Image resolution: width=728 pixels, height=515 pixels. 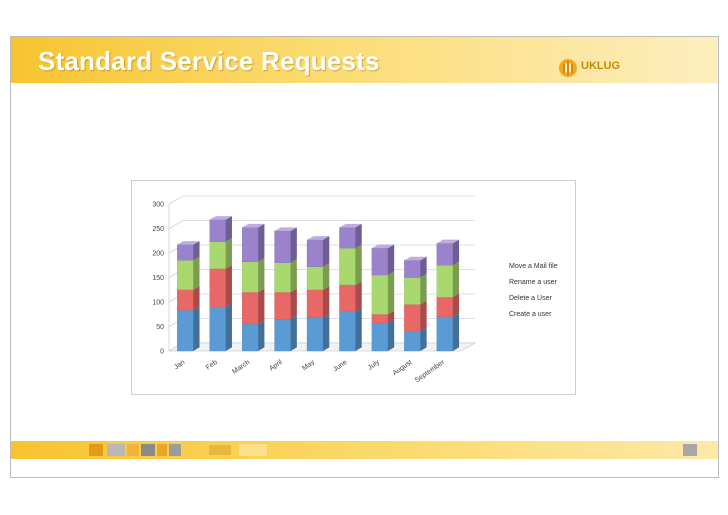 What do you see at coordinates (241, 367) in the screenshot?
I see `x-tick-label: March` at bounding box center [241, 367].